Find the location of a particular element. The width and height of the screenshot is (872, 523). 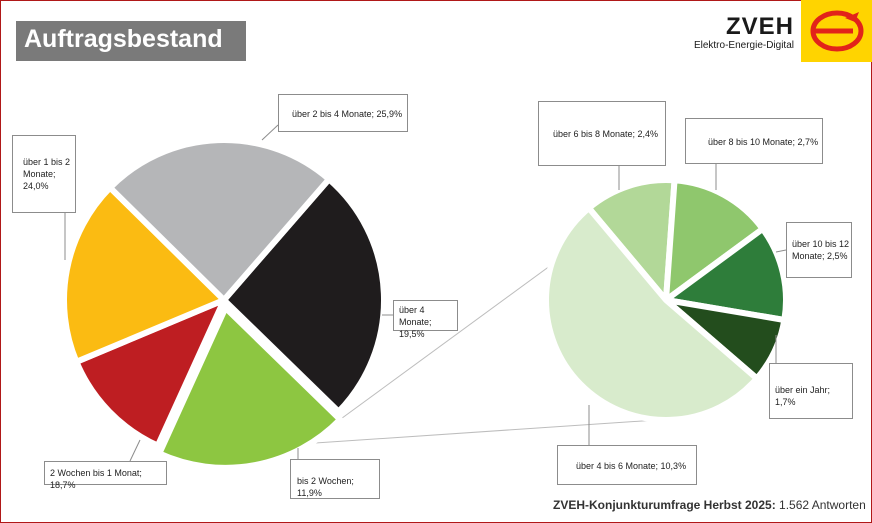

chart-title: Auftragsbestand is located at coordinates (123, 39).